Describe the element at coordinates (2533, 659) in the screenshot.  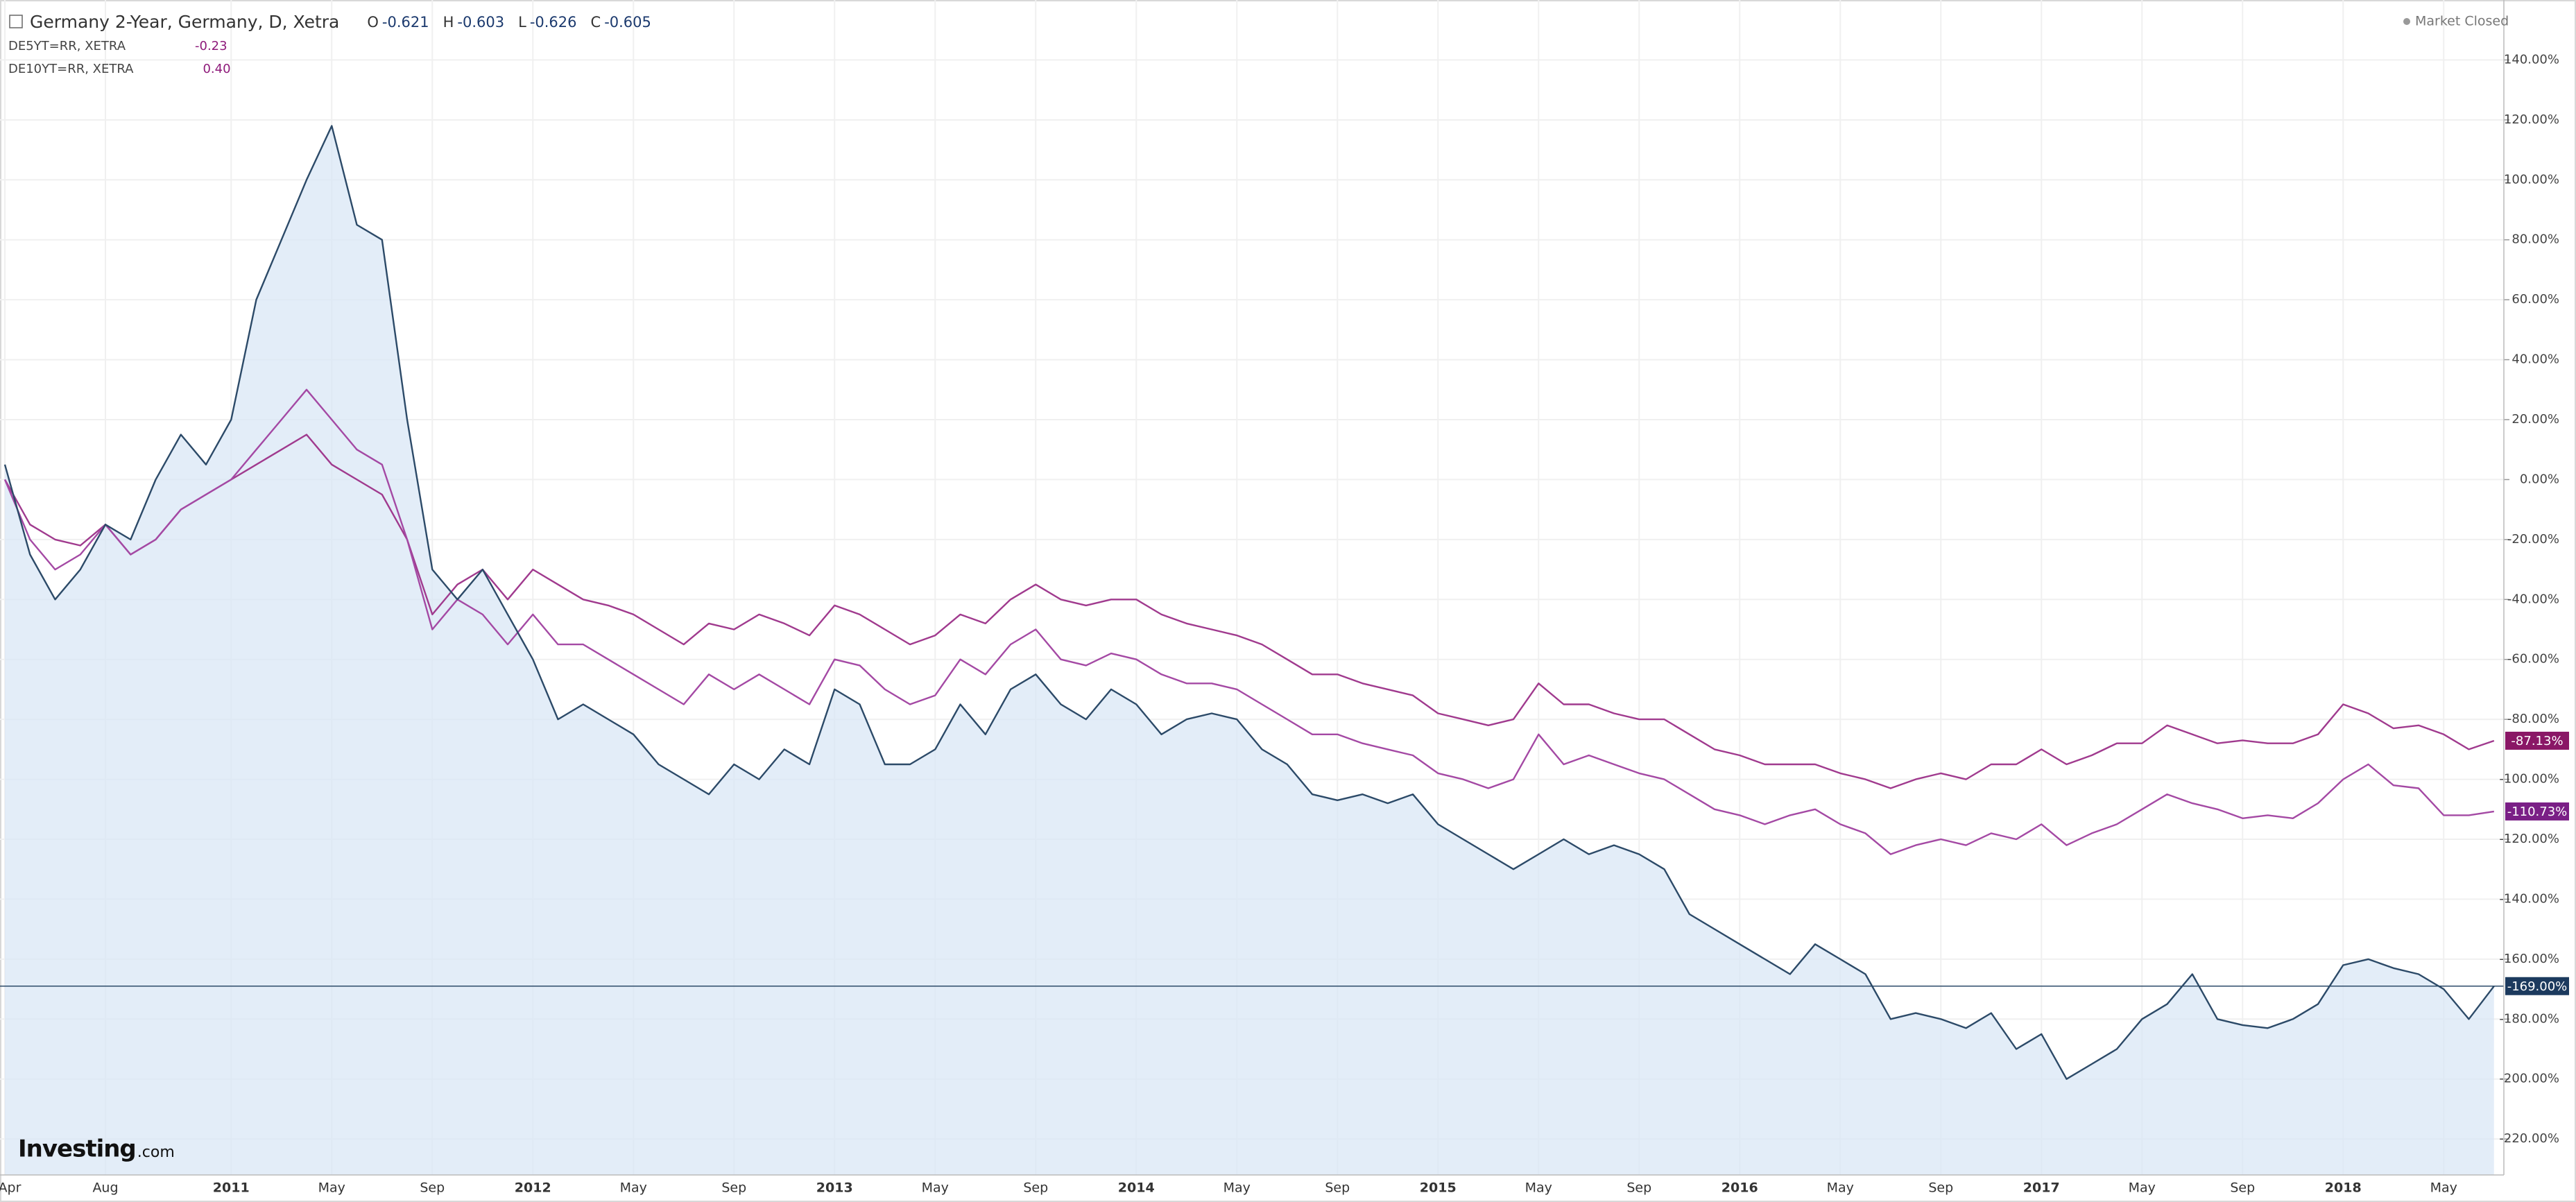
I see `y-tick-label: -60.00%` at that location.